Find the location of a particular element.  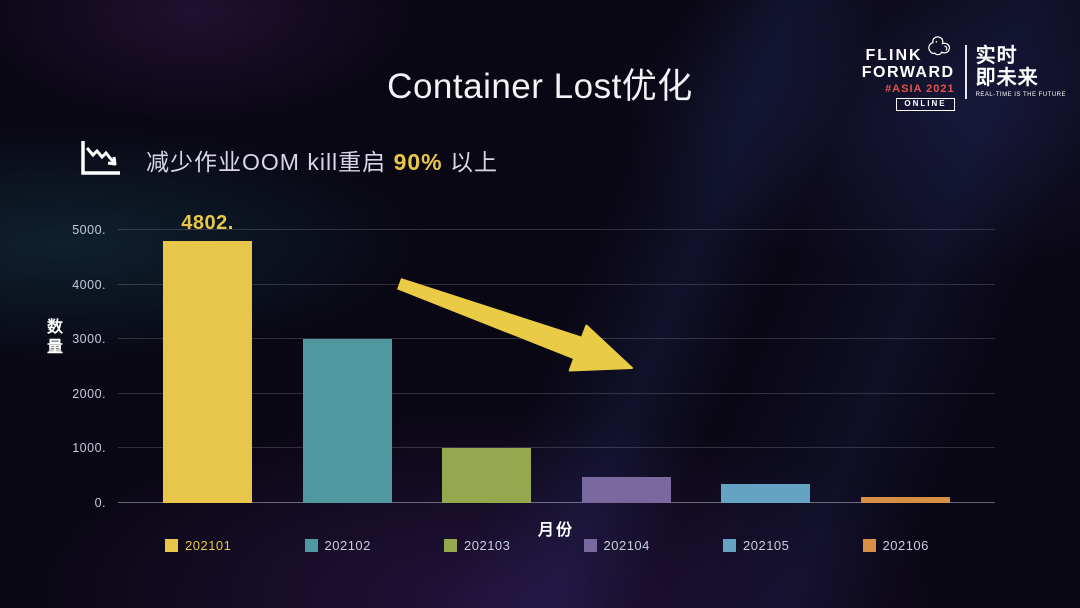

legend-label: 202103 is located at coordinates (487, 545).